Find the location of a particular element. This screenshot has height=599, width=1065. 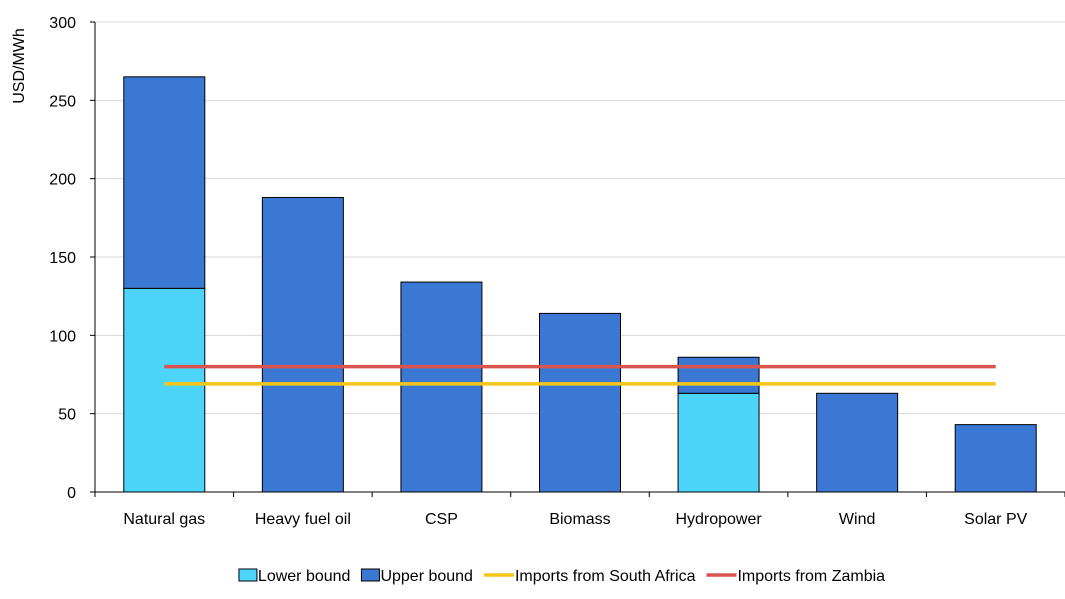

y-tick-label: 250 is located at coordinates (62, 101).